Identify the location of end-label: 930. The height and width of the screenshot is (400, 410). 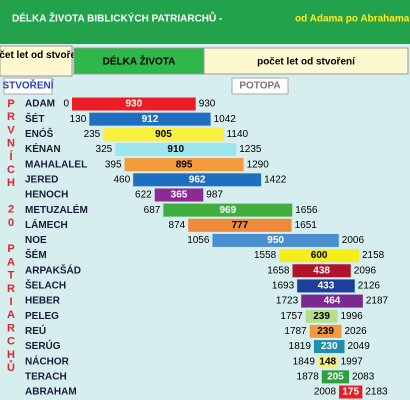
(207, 104).